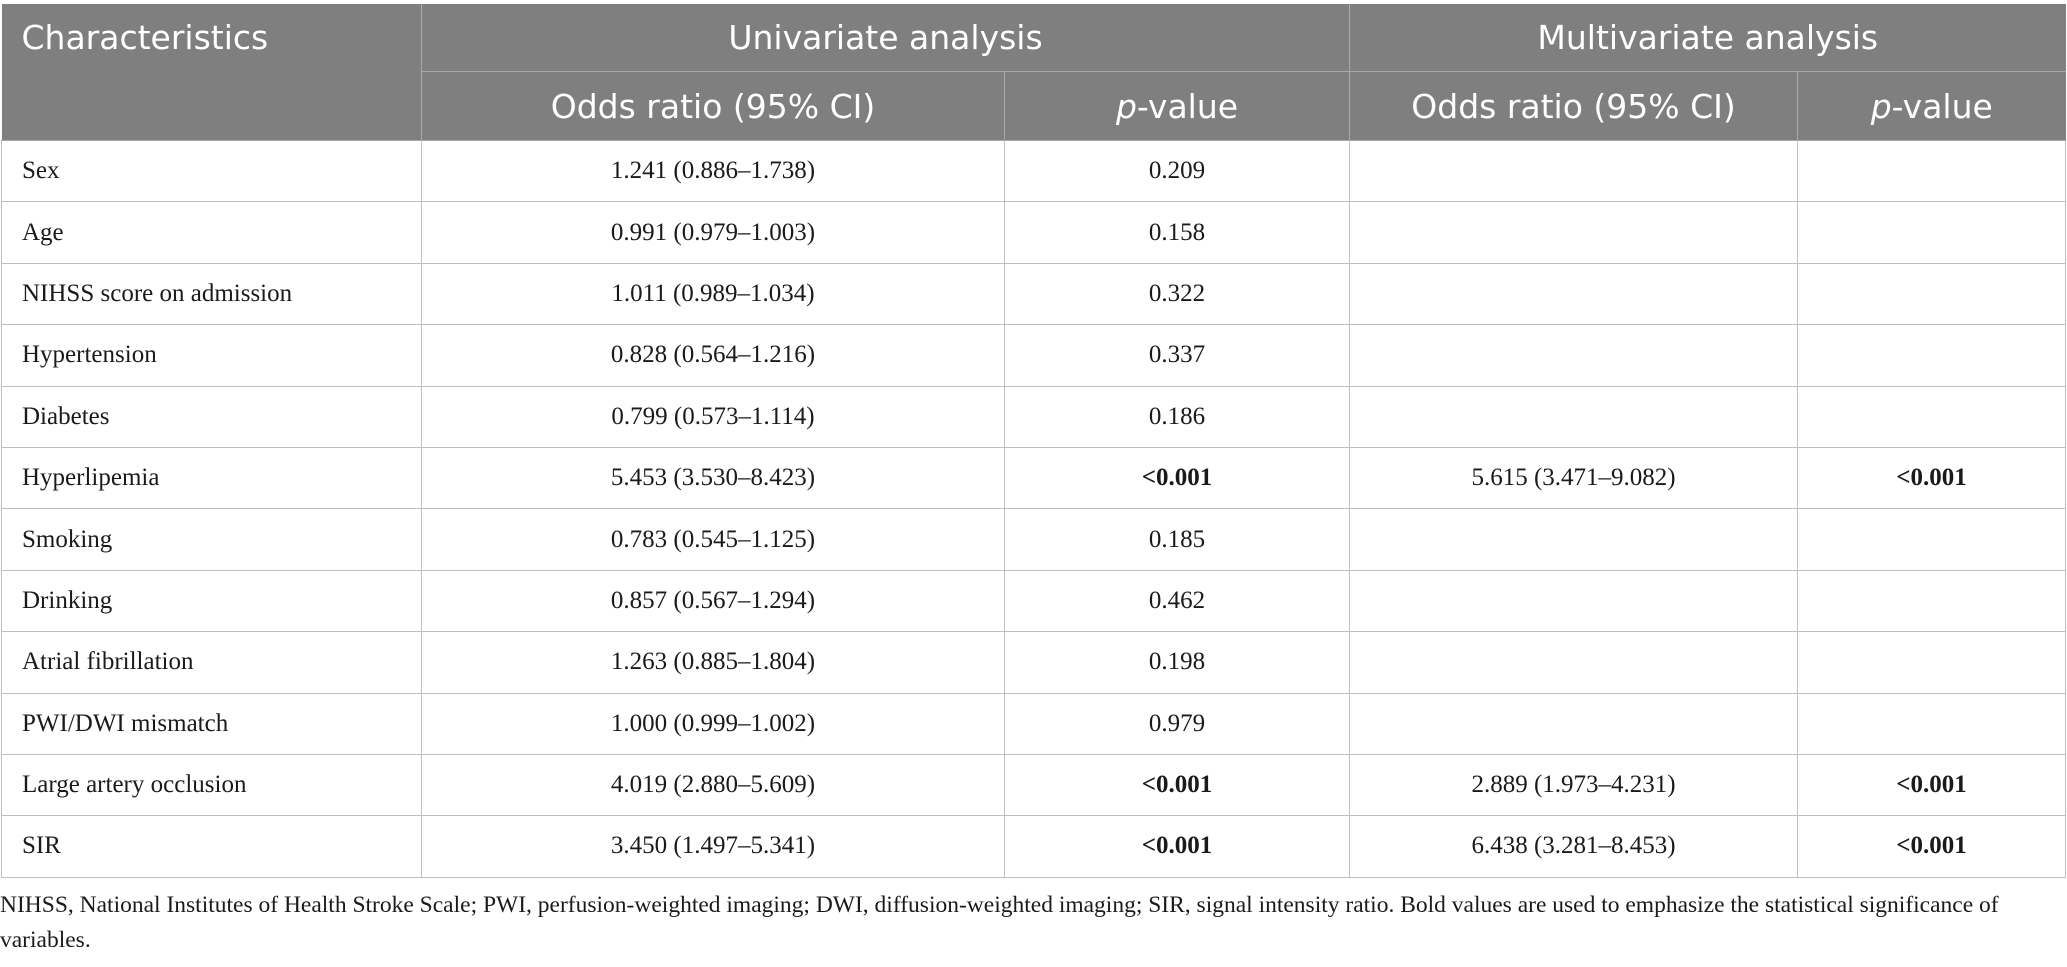 This screenshot has height=967, width=2067. Describe the element at coordinates (1177, 601) in the screenshot. I see `uni-p-value-cell: 0.462` at that location.